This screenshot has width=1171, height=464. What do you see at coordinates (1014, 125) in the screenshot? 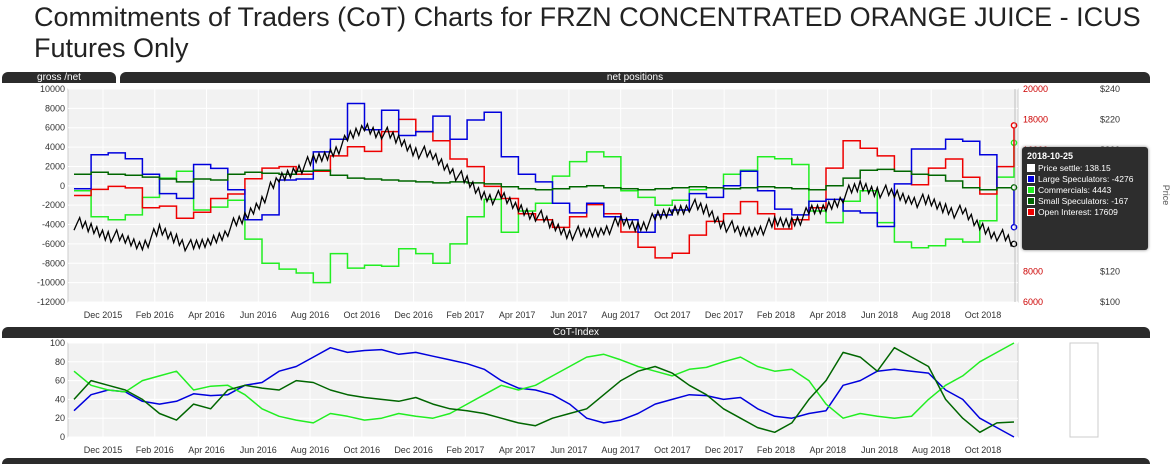
I see `open-interest-end-marker` at bounding box center [1014, 125].